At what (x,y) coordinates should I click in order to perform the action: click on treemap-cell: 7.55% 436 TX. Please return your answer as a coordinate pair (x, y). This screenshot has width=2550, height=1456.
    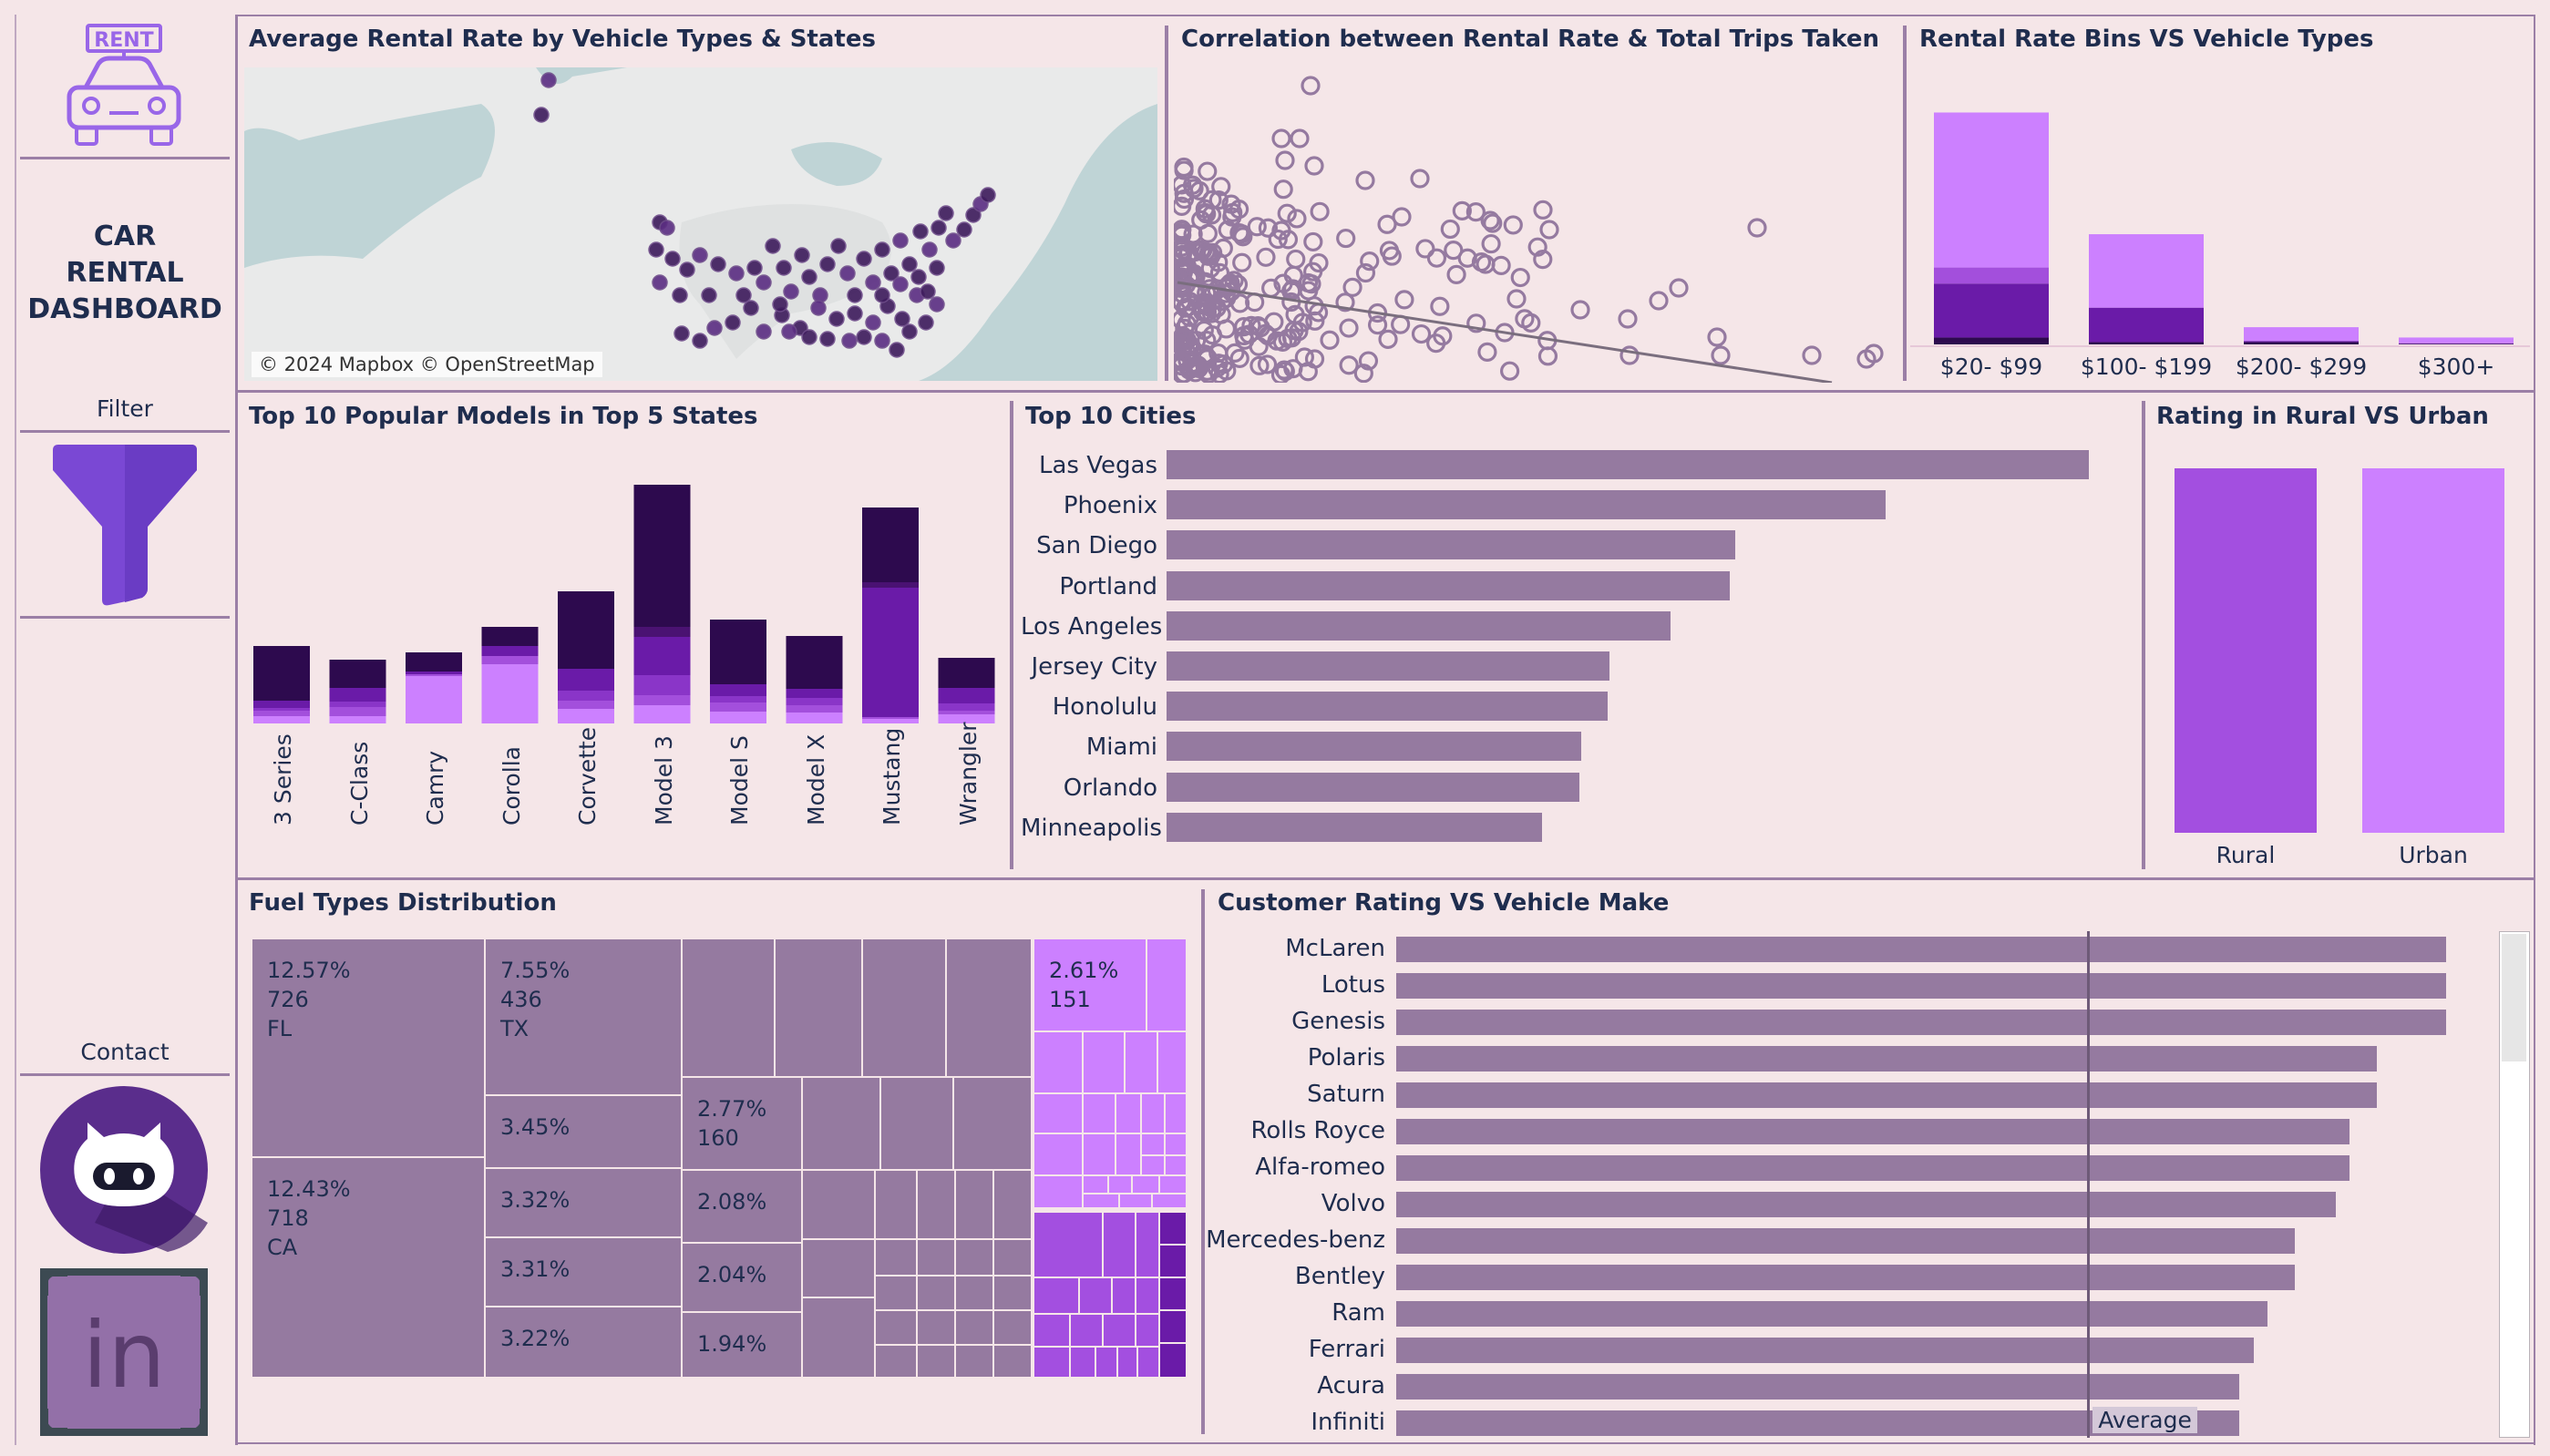
    Looking at the image, I should click on (583, 1016).